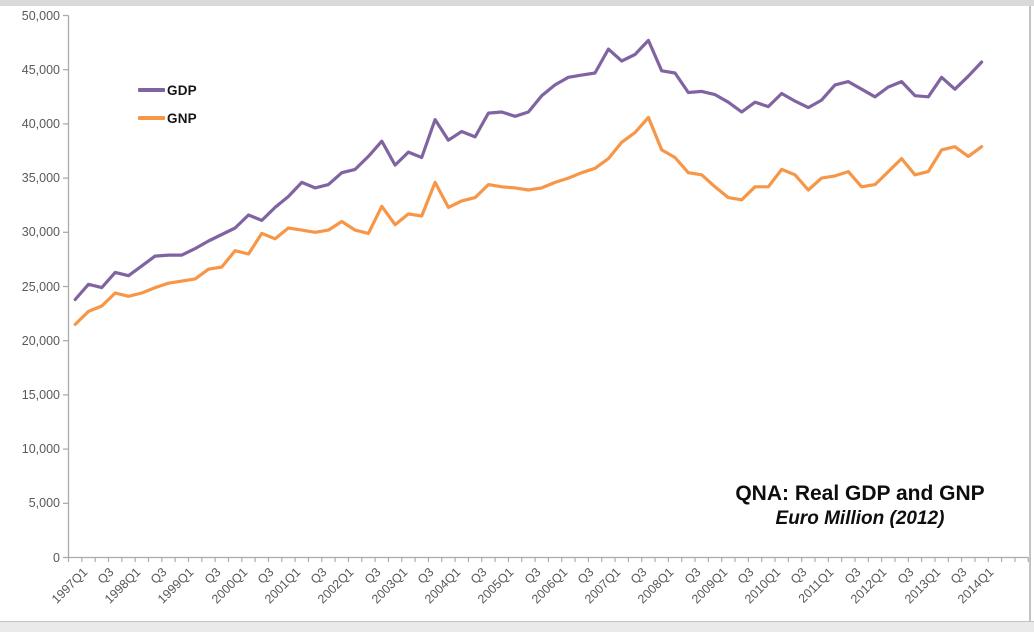 This screenshot has width=1034, height=632. I want to click on y-tick-label: 35,000, so click(40, 178).